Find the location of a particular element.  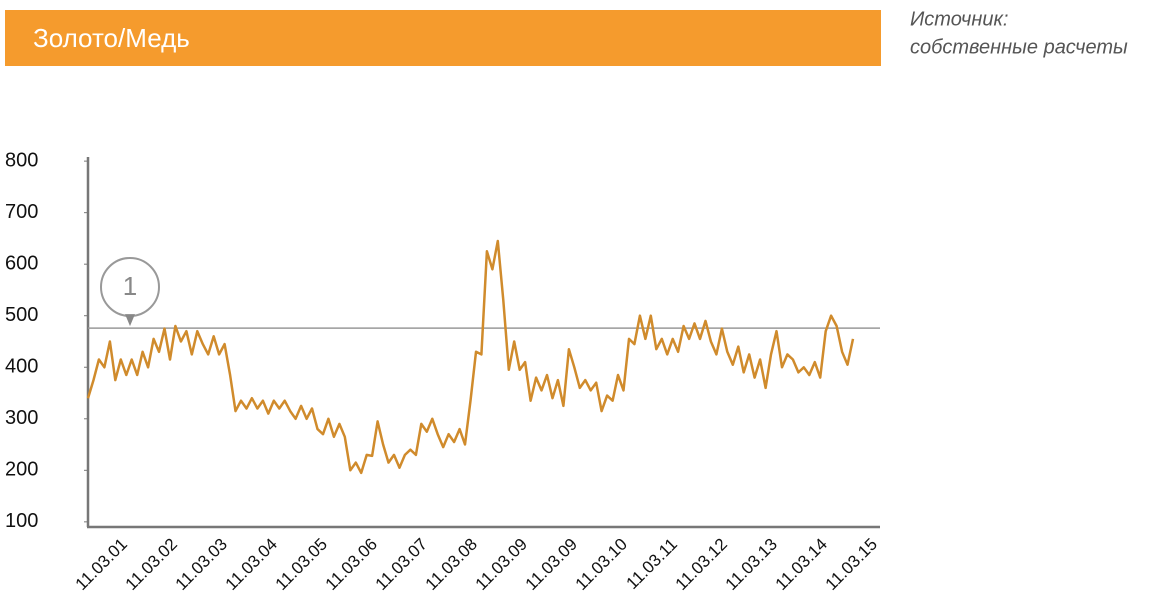

y-tick-label: 400 is located at coordinates (21, 367).